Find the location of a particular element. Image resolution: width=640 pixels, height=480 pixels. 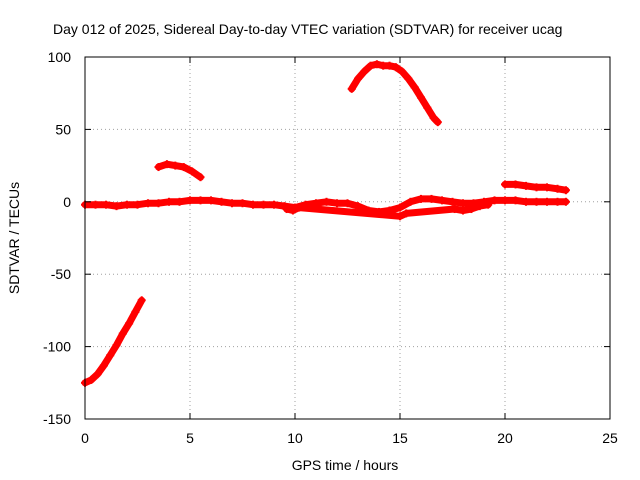

x-tick-label: 0 is located at coordinates (85, 438).